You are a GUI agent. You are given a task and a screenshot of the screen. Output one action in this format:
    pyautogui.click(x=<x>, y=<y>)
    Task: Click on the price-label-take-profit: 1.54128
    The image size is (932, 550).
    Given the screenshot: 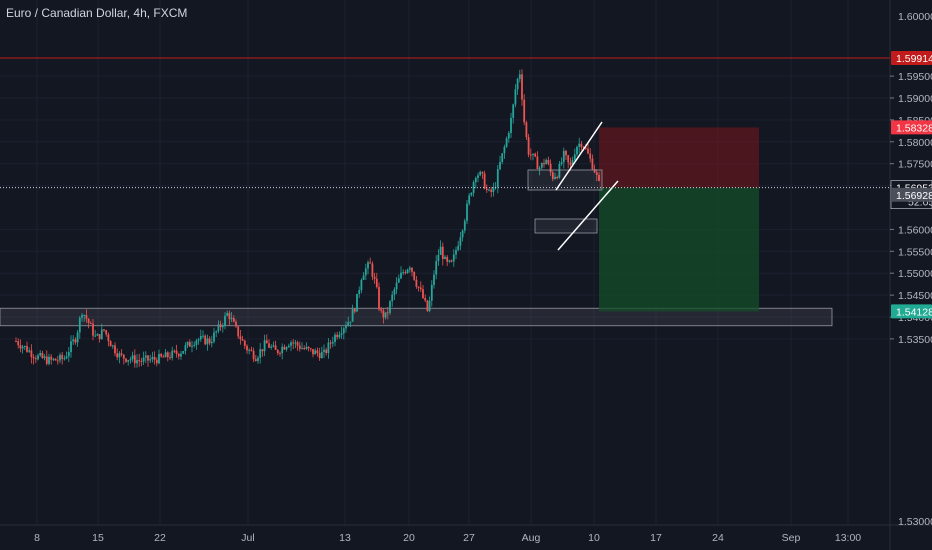 What is the action you would take?
    pyautogui.click(x=914, y=312)
    